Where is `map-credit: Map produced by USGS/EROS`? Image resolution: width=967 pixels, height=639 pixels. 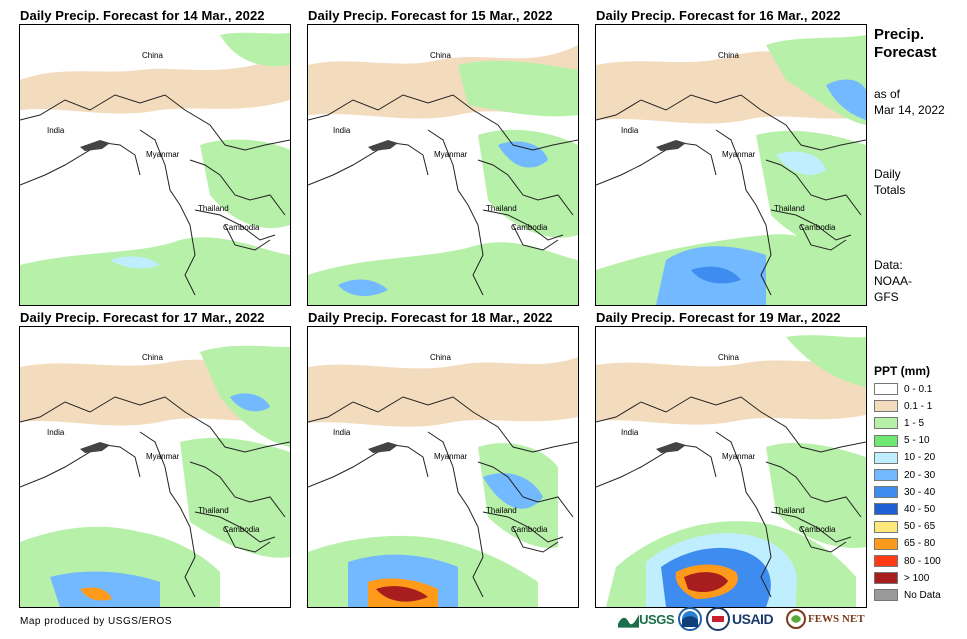 map-credit: Map produced by USGS/EROS is located at coordinates (96, 621).